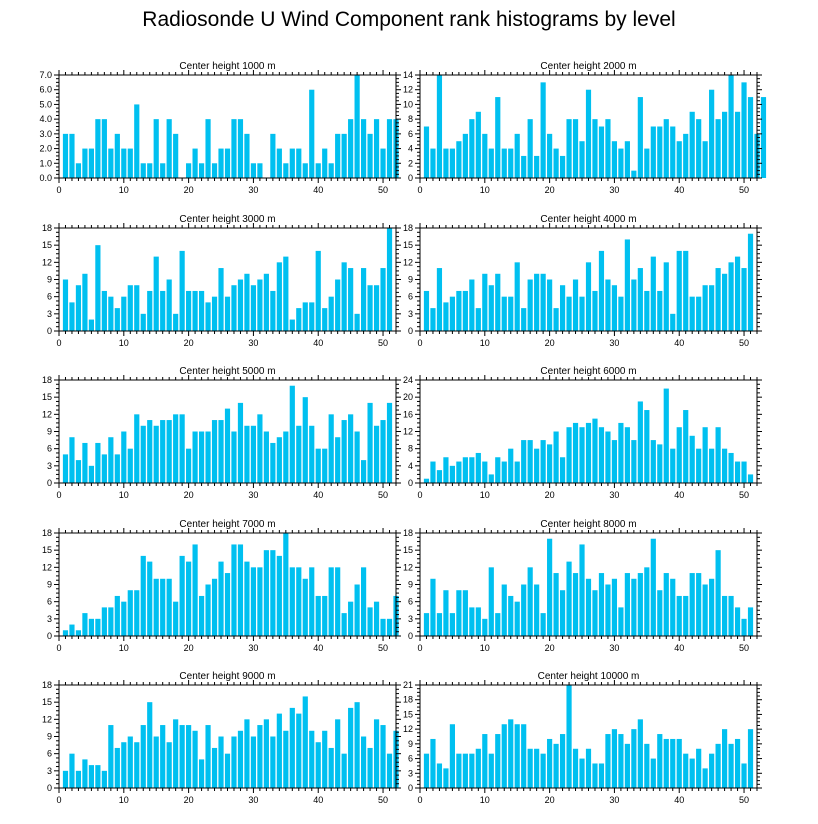  What do you see at coordinates (588, 371) in the screenshot?
I see `panel-title: Center height 6000 m` at bounding box center [588, 371].